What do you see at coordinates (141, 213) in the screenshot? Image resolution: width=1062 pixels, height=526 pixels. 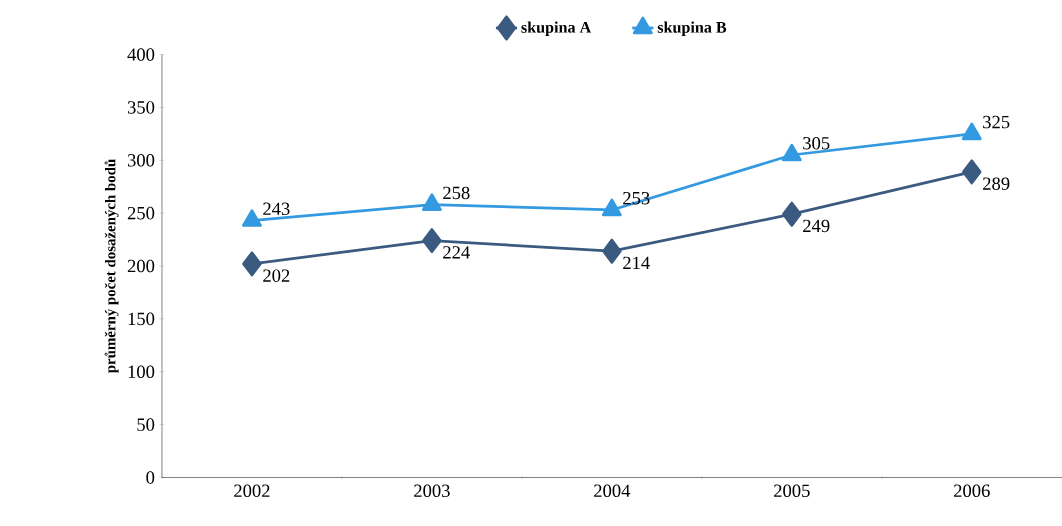 I see `y-tick-label: 250` at bounding box center [141, 213].